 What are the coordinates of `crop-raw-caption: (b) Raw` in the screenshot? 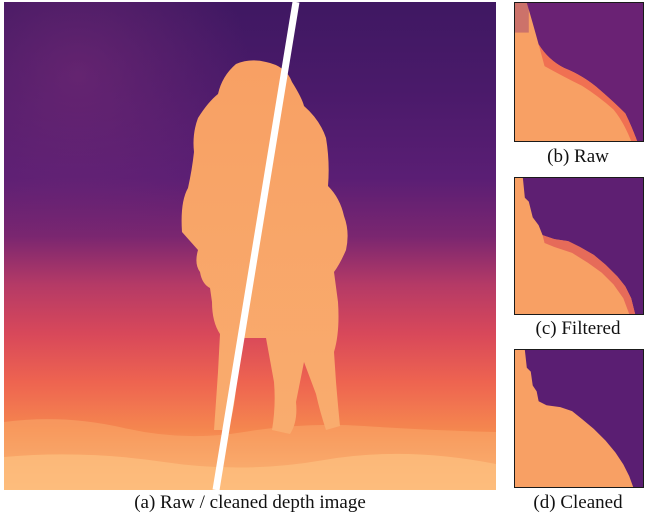 It's located at (578, 156).